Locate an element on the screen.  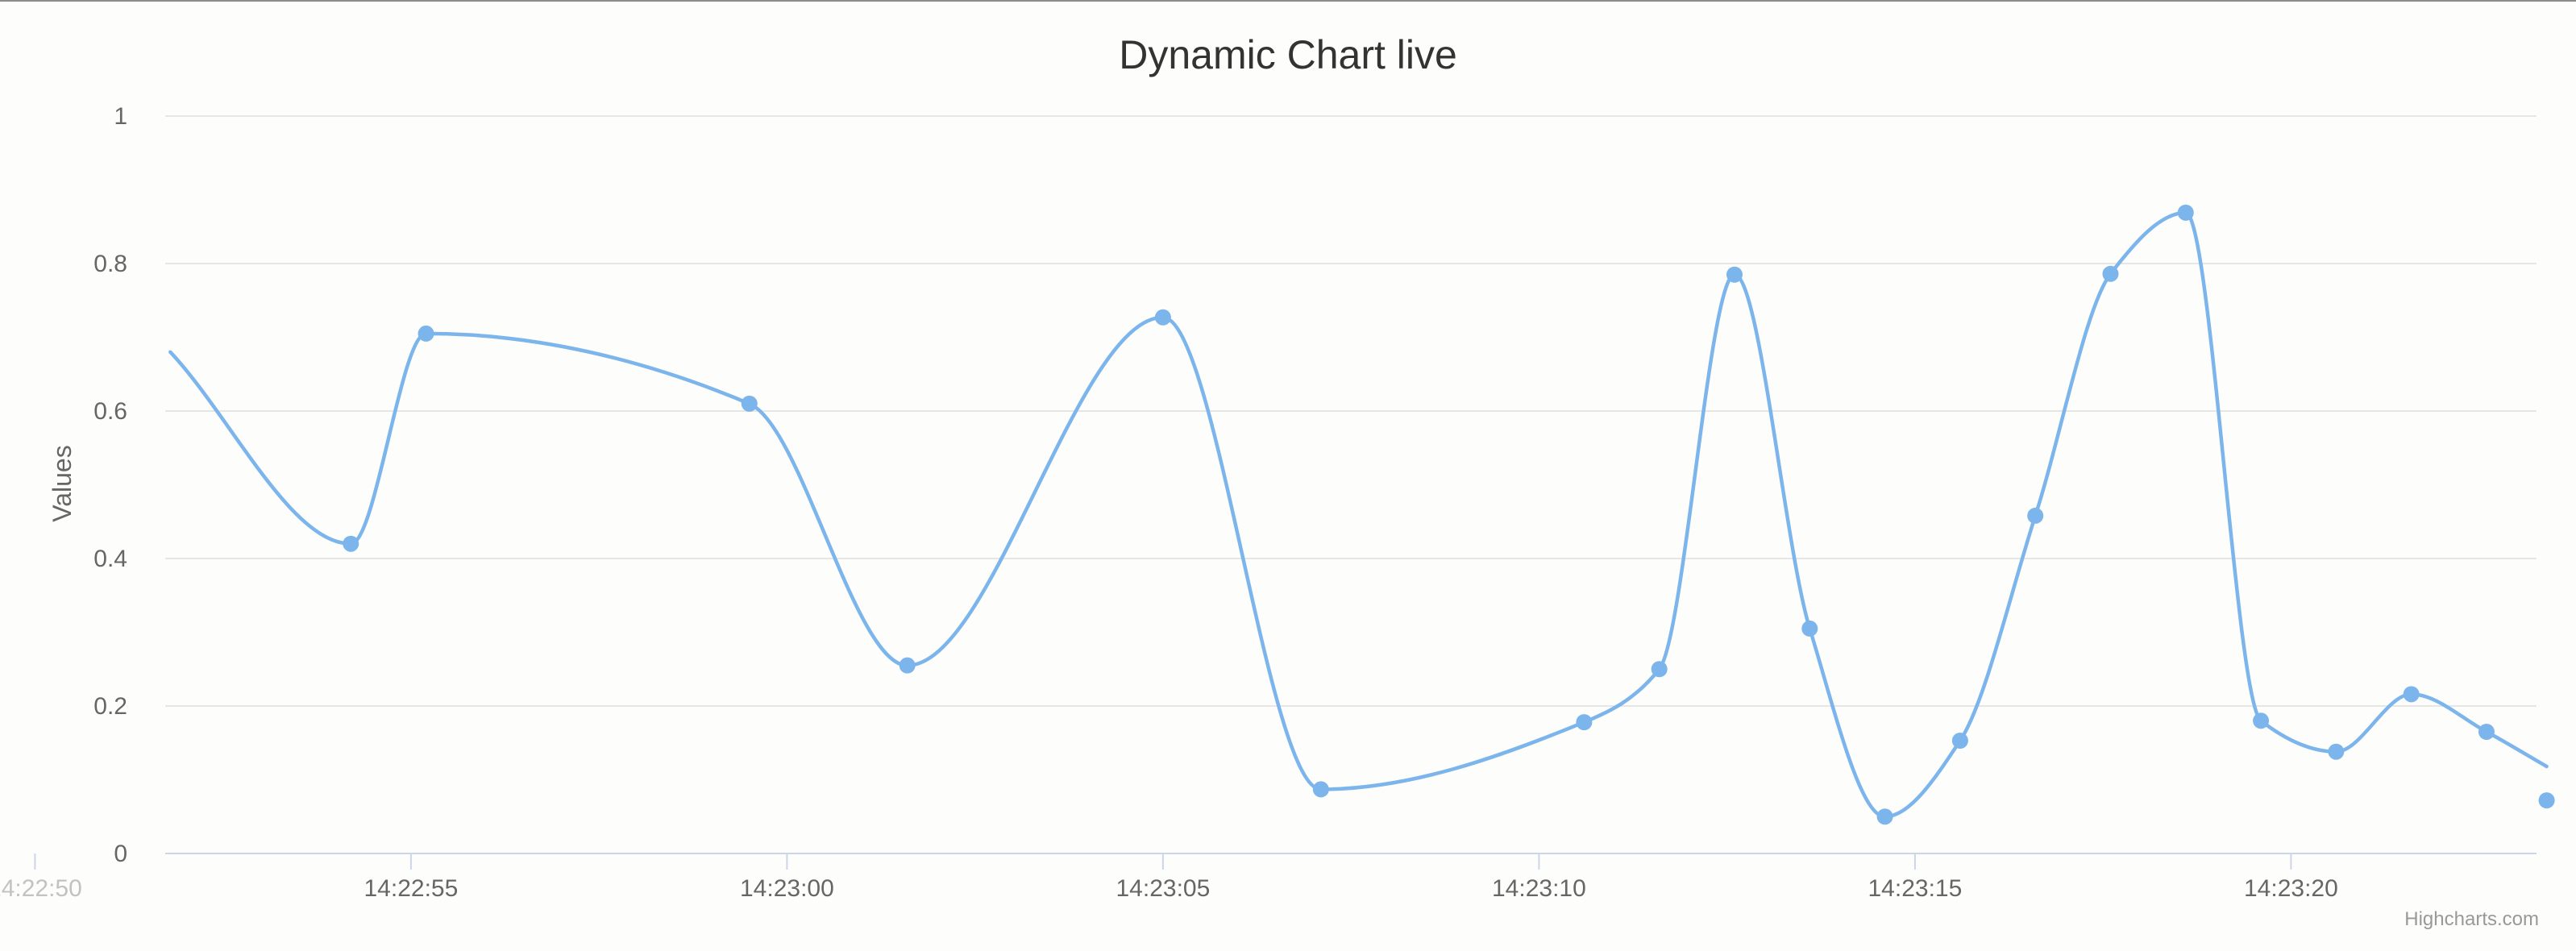
x-tick-label: 14:23:00 is located at coordinates (787, 888).